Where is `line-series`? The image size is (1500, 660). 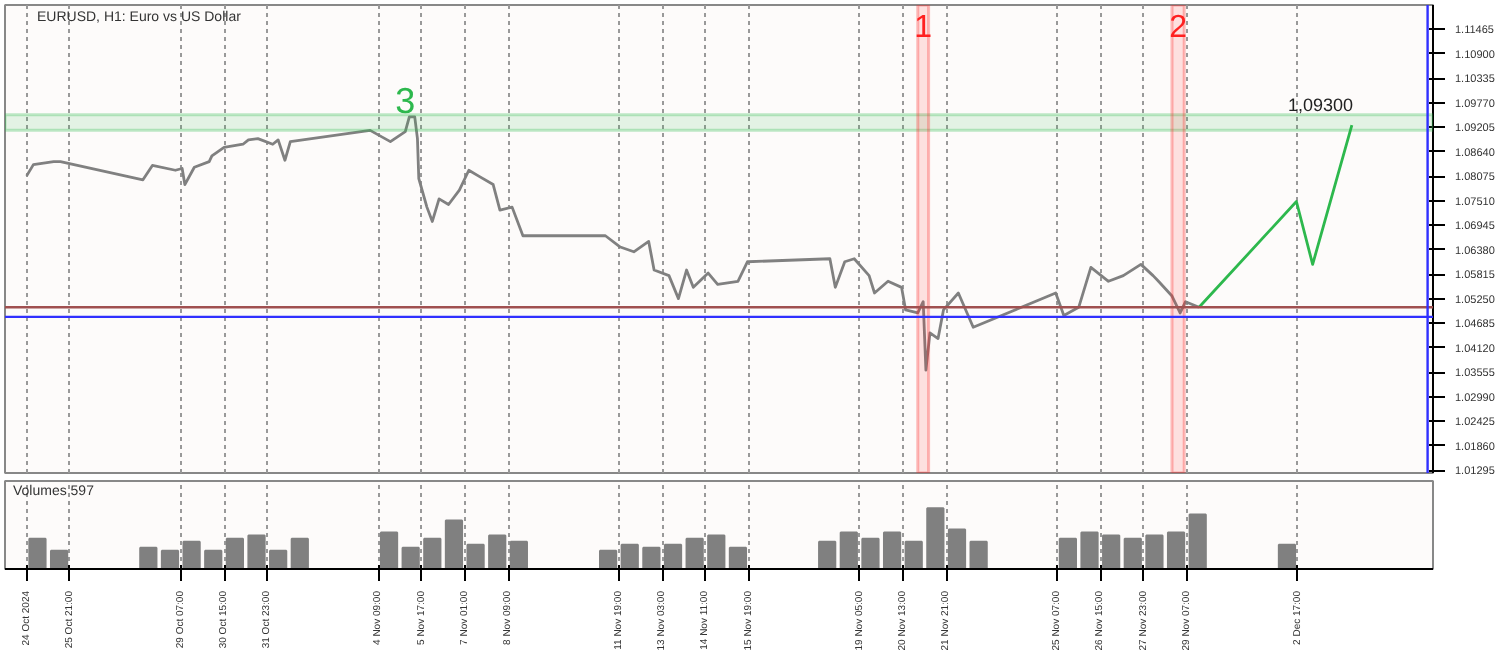
line-series is located at coordinates (1275, 216).